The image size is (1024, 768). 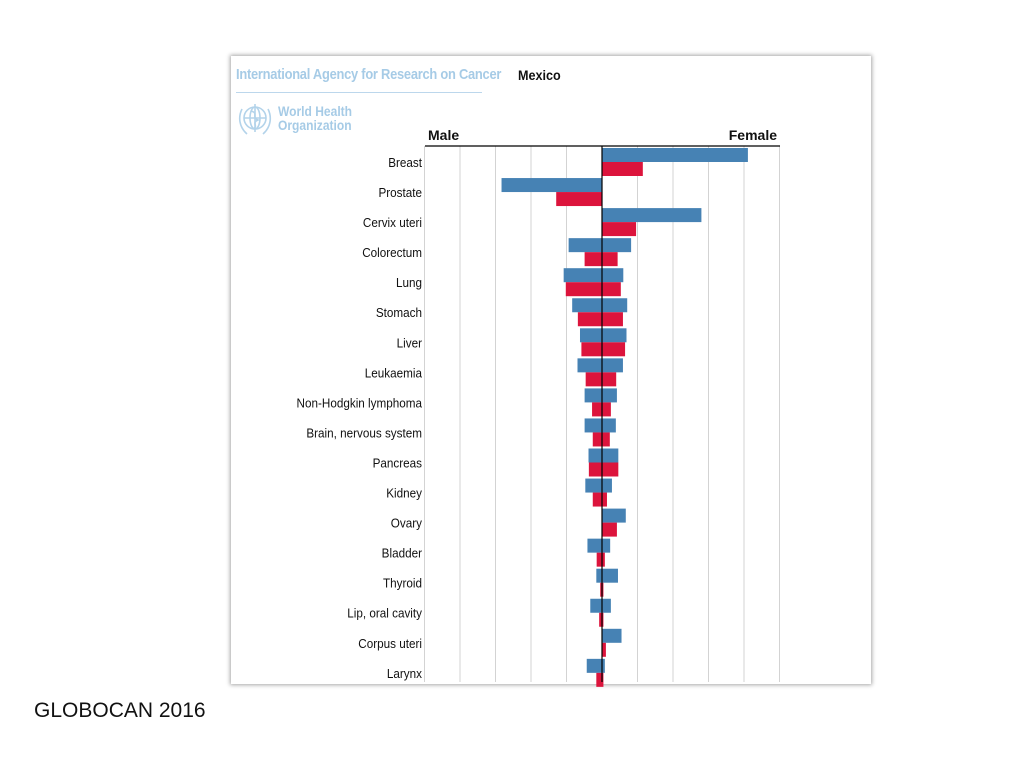 I want to click on source-caption: GLOBOCAN 2016, so click(x=120, y=710).